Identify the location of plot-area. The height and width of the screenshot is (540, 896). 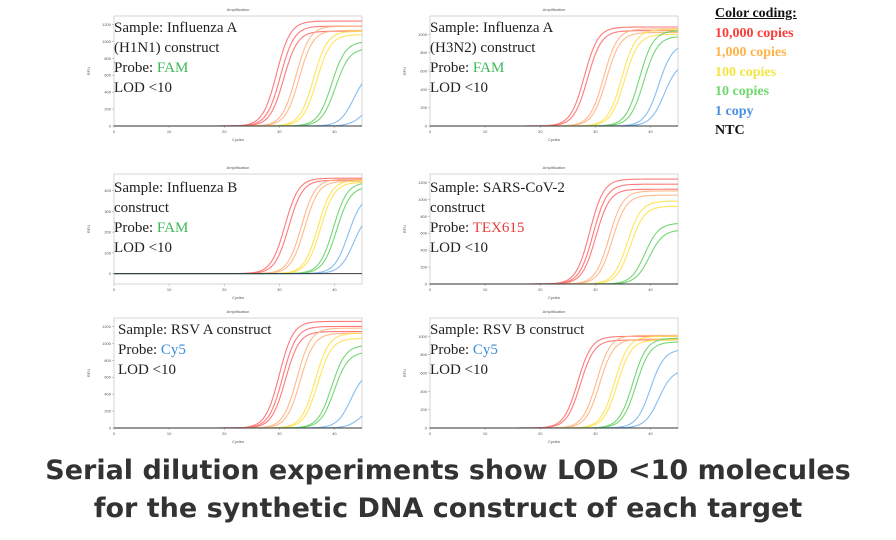
(238, 229).